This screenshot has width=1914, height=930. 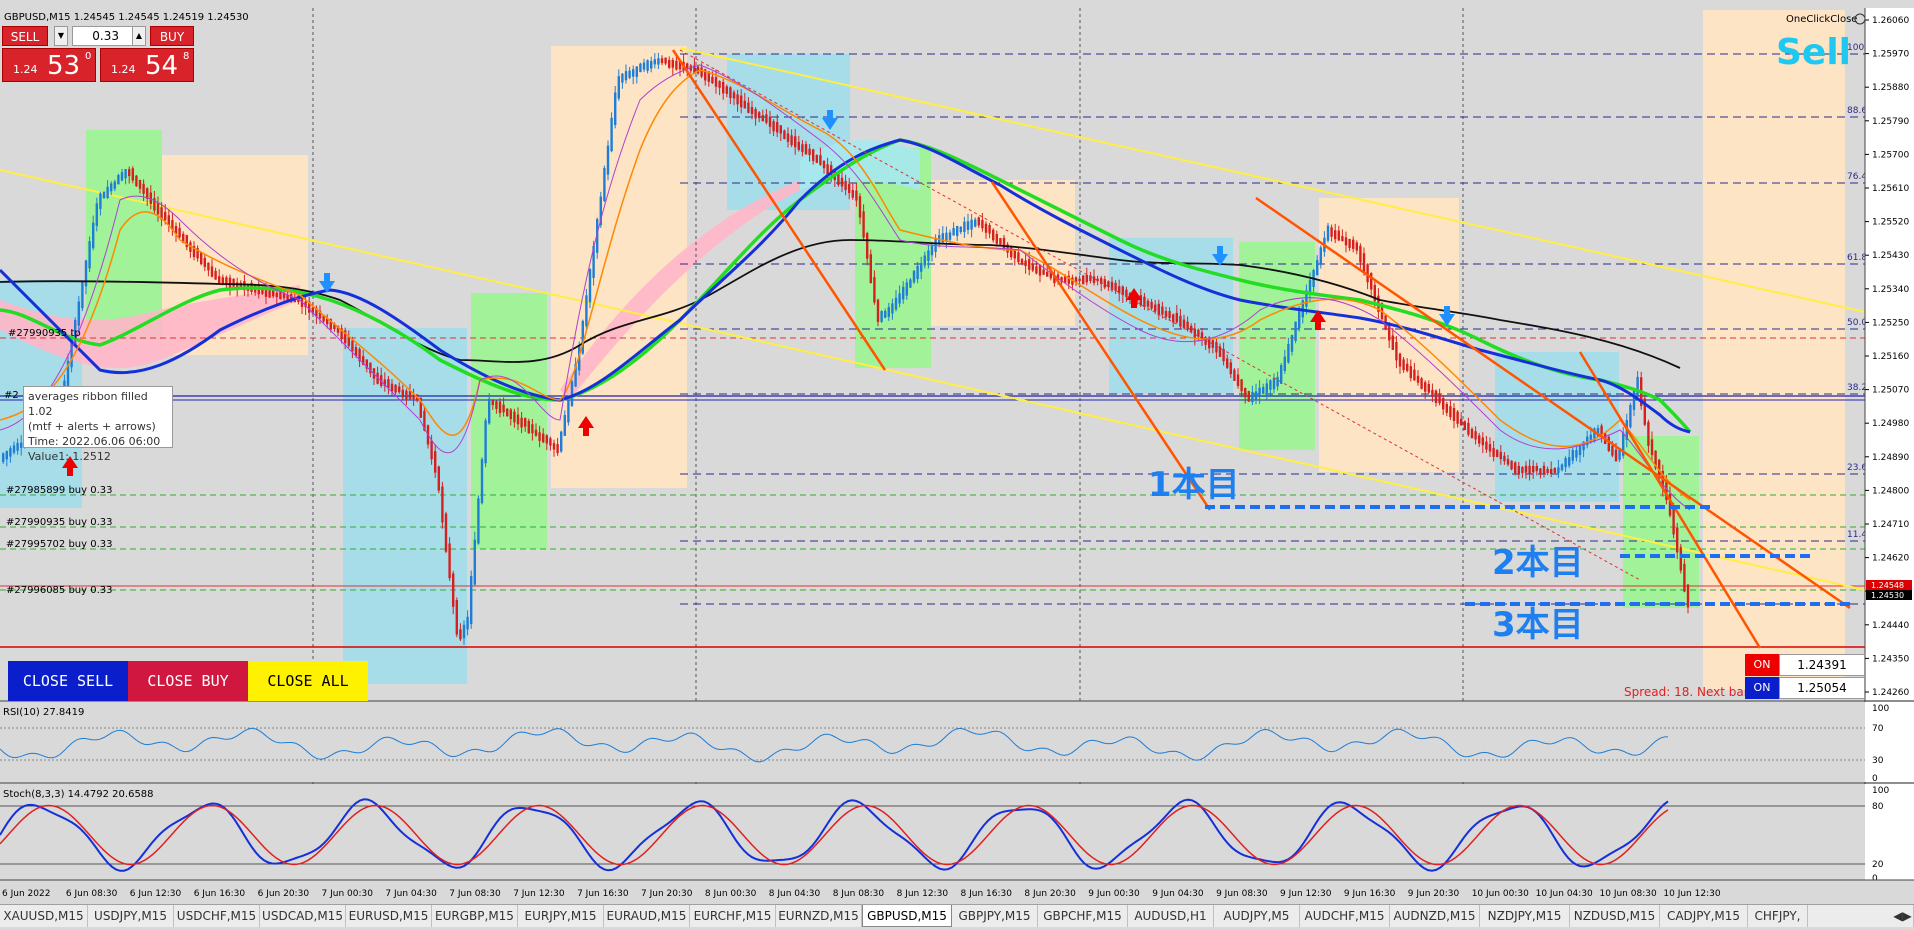 I want to click on tab-nzdusd-m15: NZDUSD,M15, so click(x=1615, y=916).